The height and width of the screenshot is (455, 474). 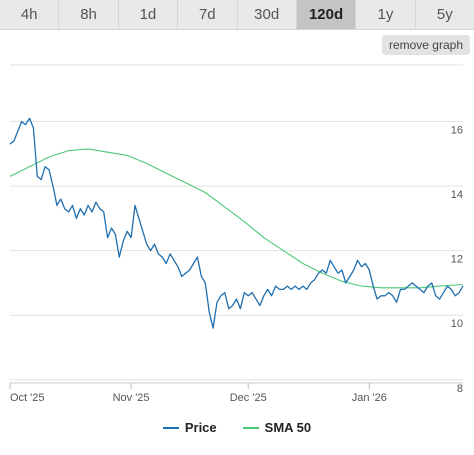 I want to click on y-tick-label: 8, so click(x=460, y=389).